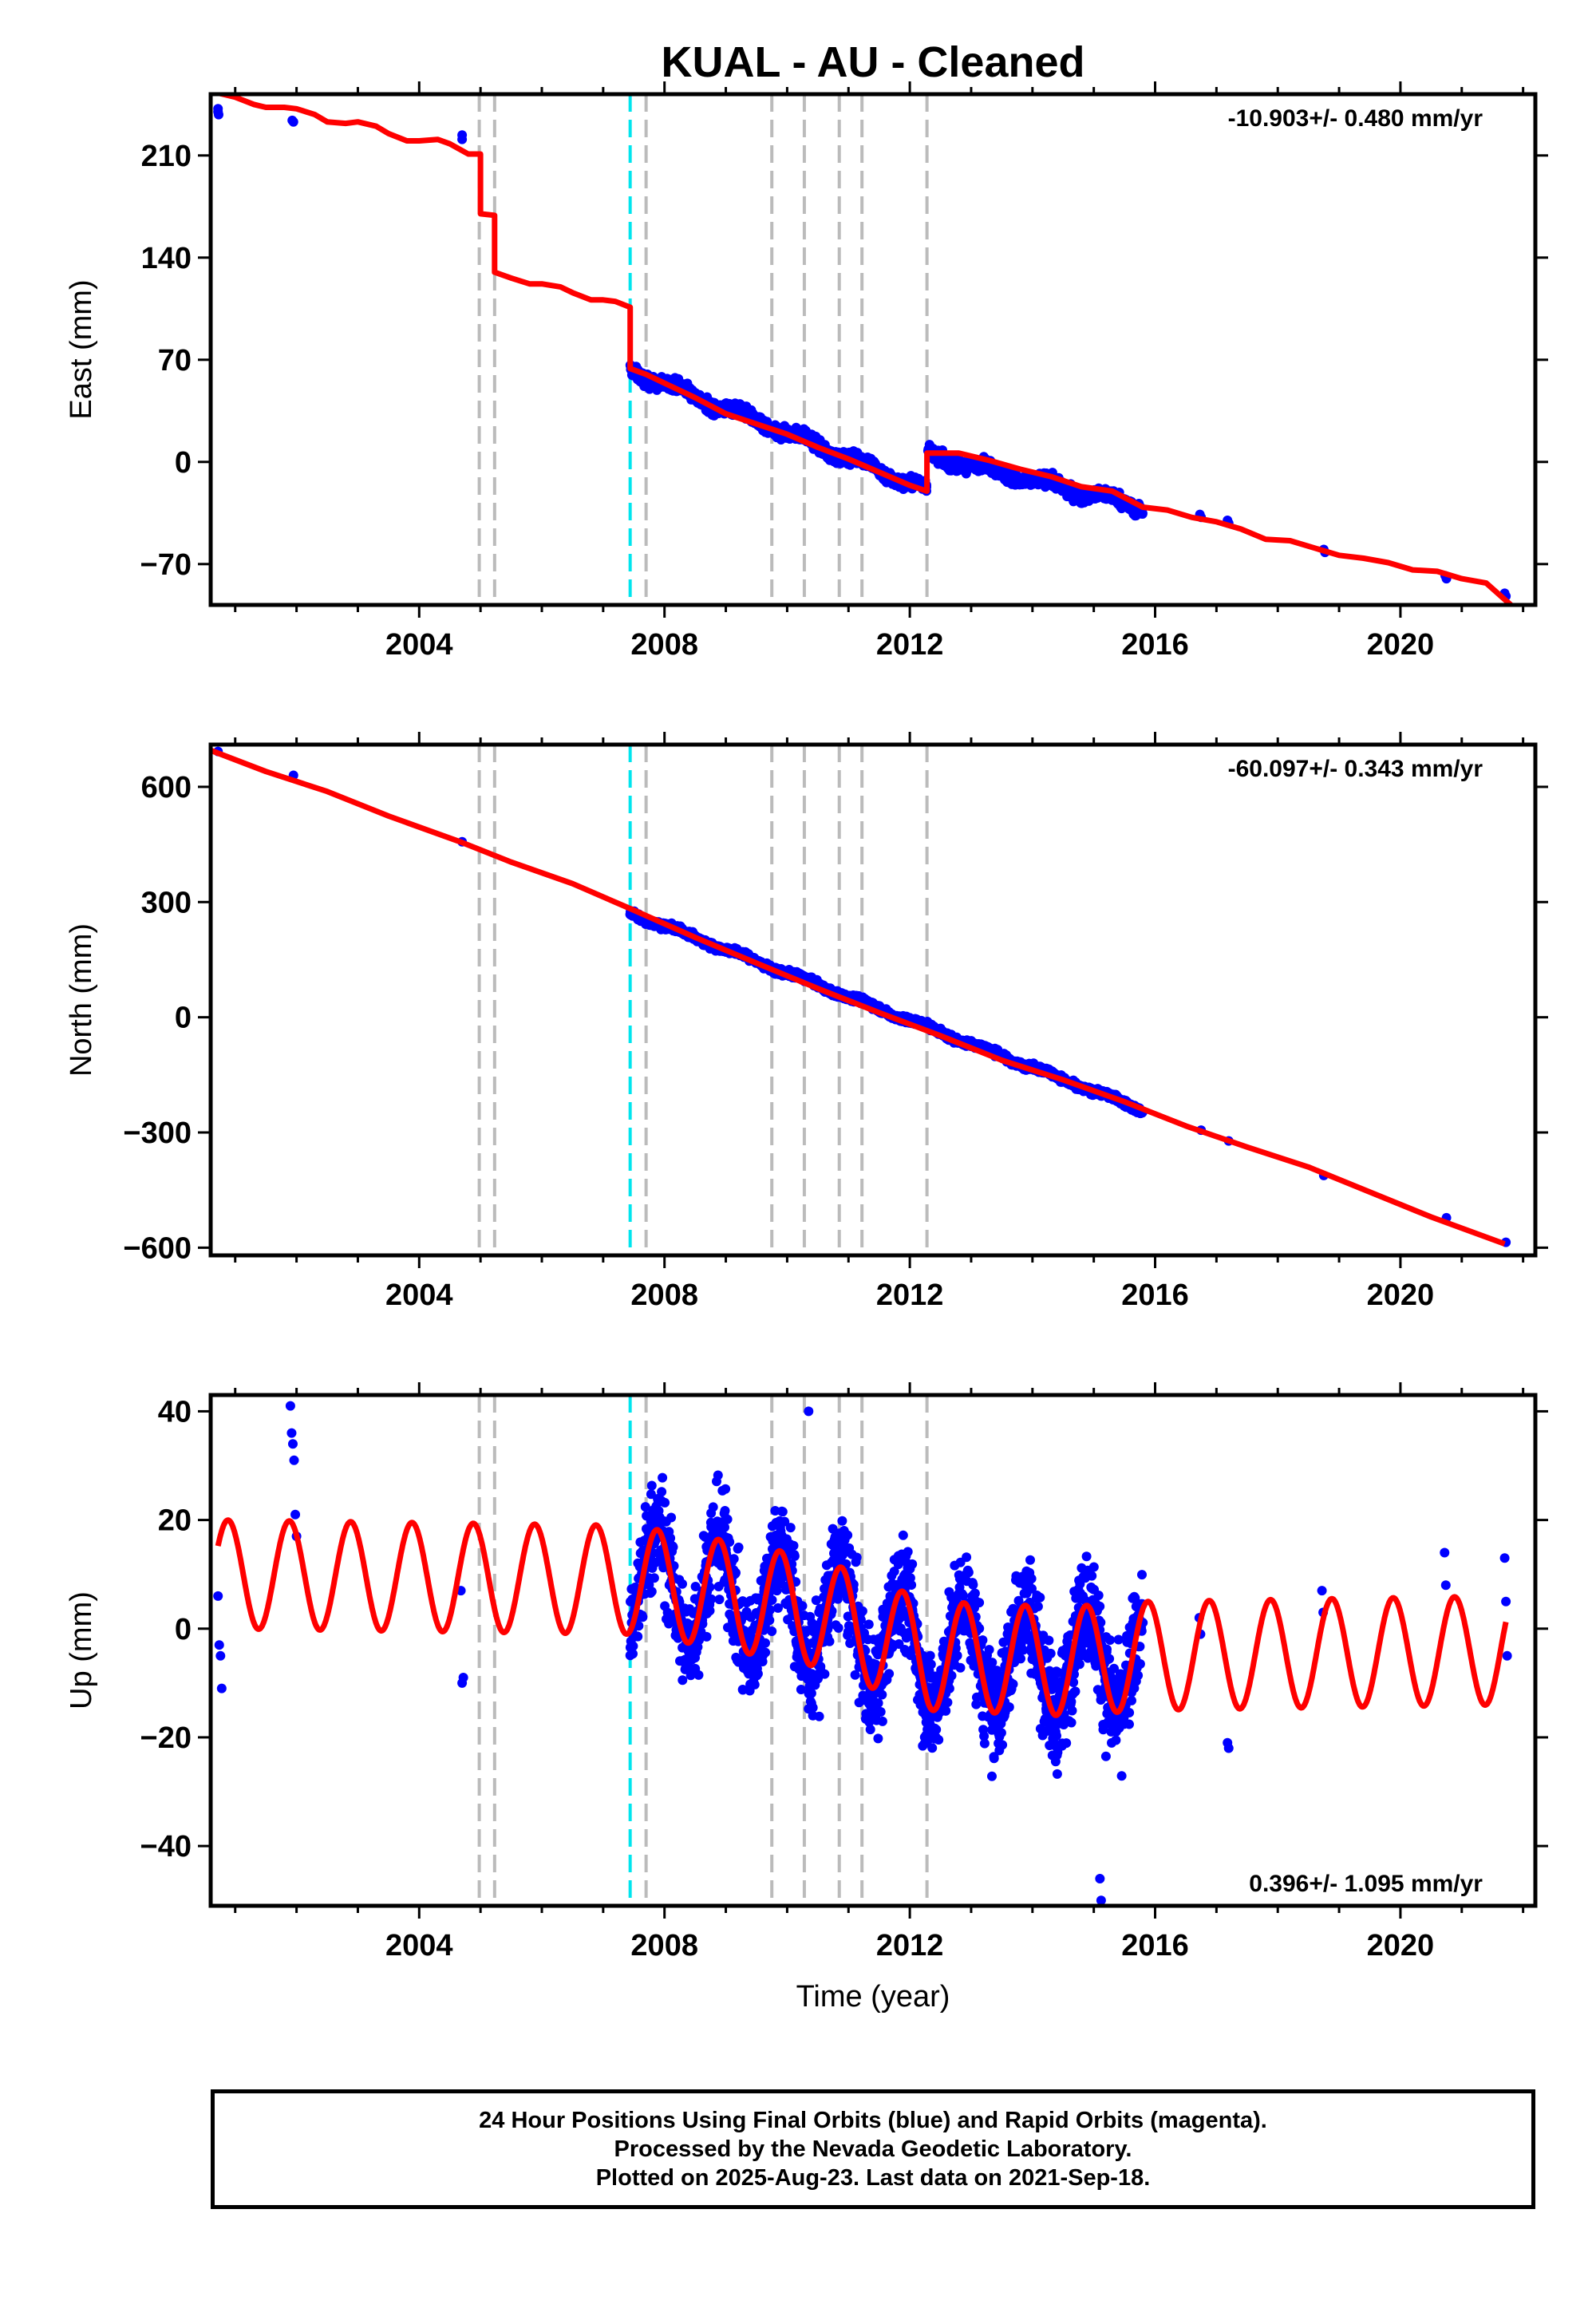  Describe the element at coordinates (166, 156) in the screenshot. I see `y-tick-label: 210` at that location.